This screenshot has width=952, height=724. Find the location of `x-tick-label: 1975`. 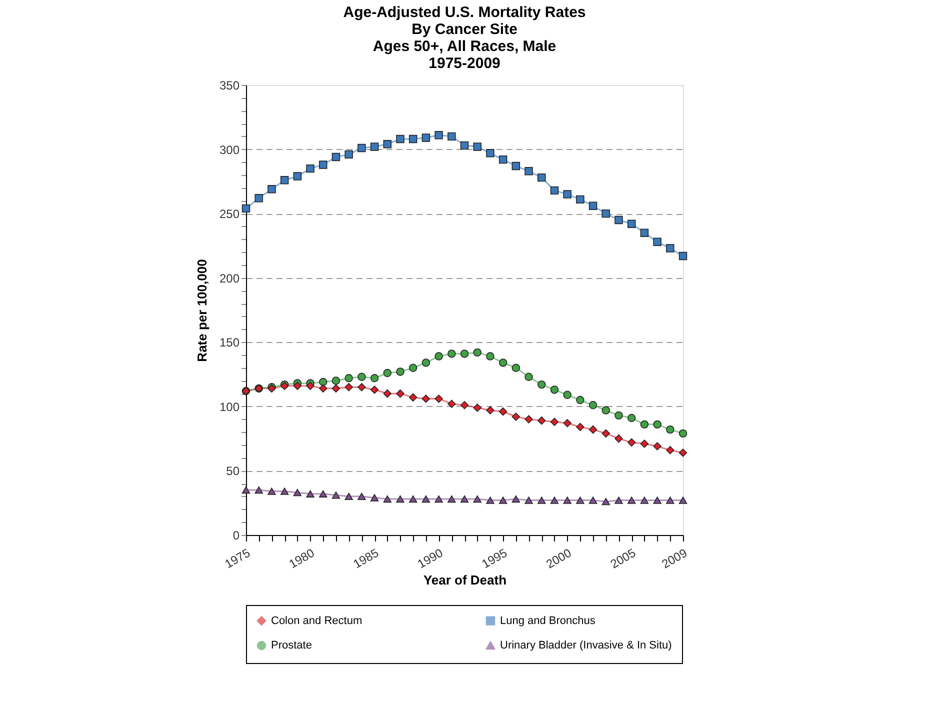

x-tick-label: 1975 is located at coordinates (237, 559).